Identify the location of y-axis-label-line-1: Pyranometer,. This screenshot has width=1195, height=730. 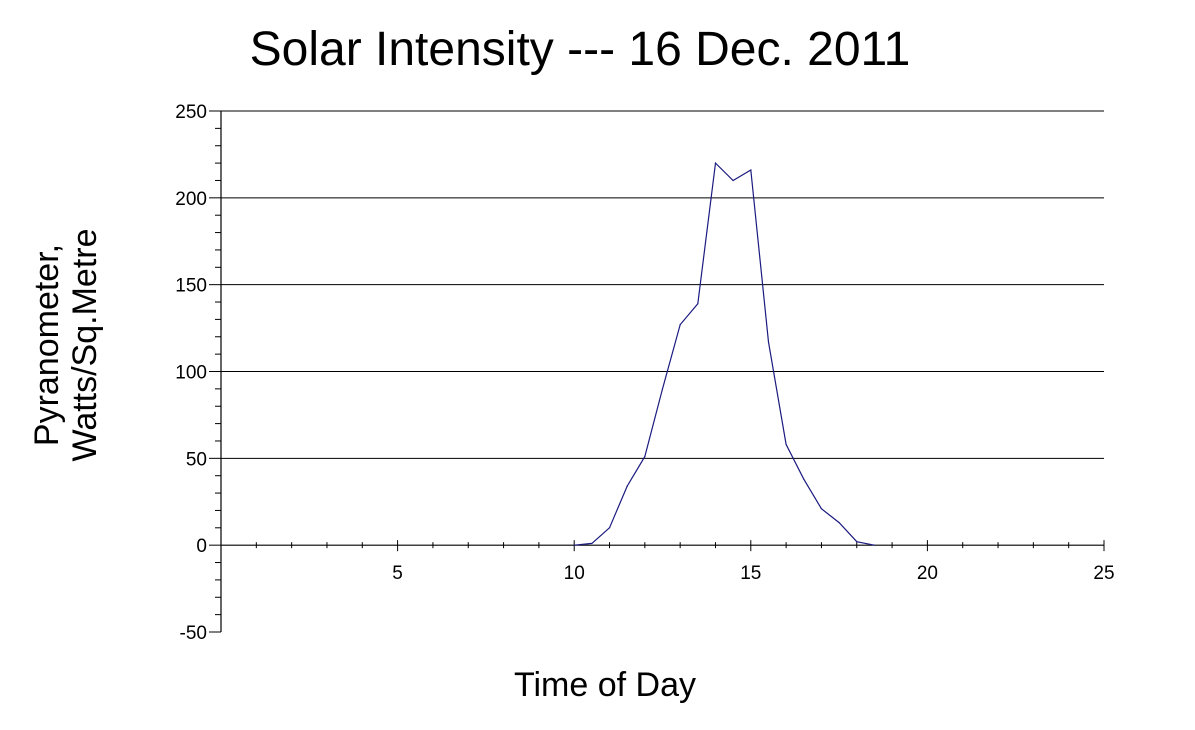
(47, 345).